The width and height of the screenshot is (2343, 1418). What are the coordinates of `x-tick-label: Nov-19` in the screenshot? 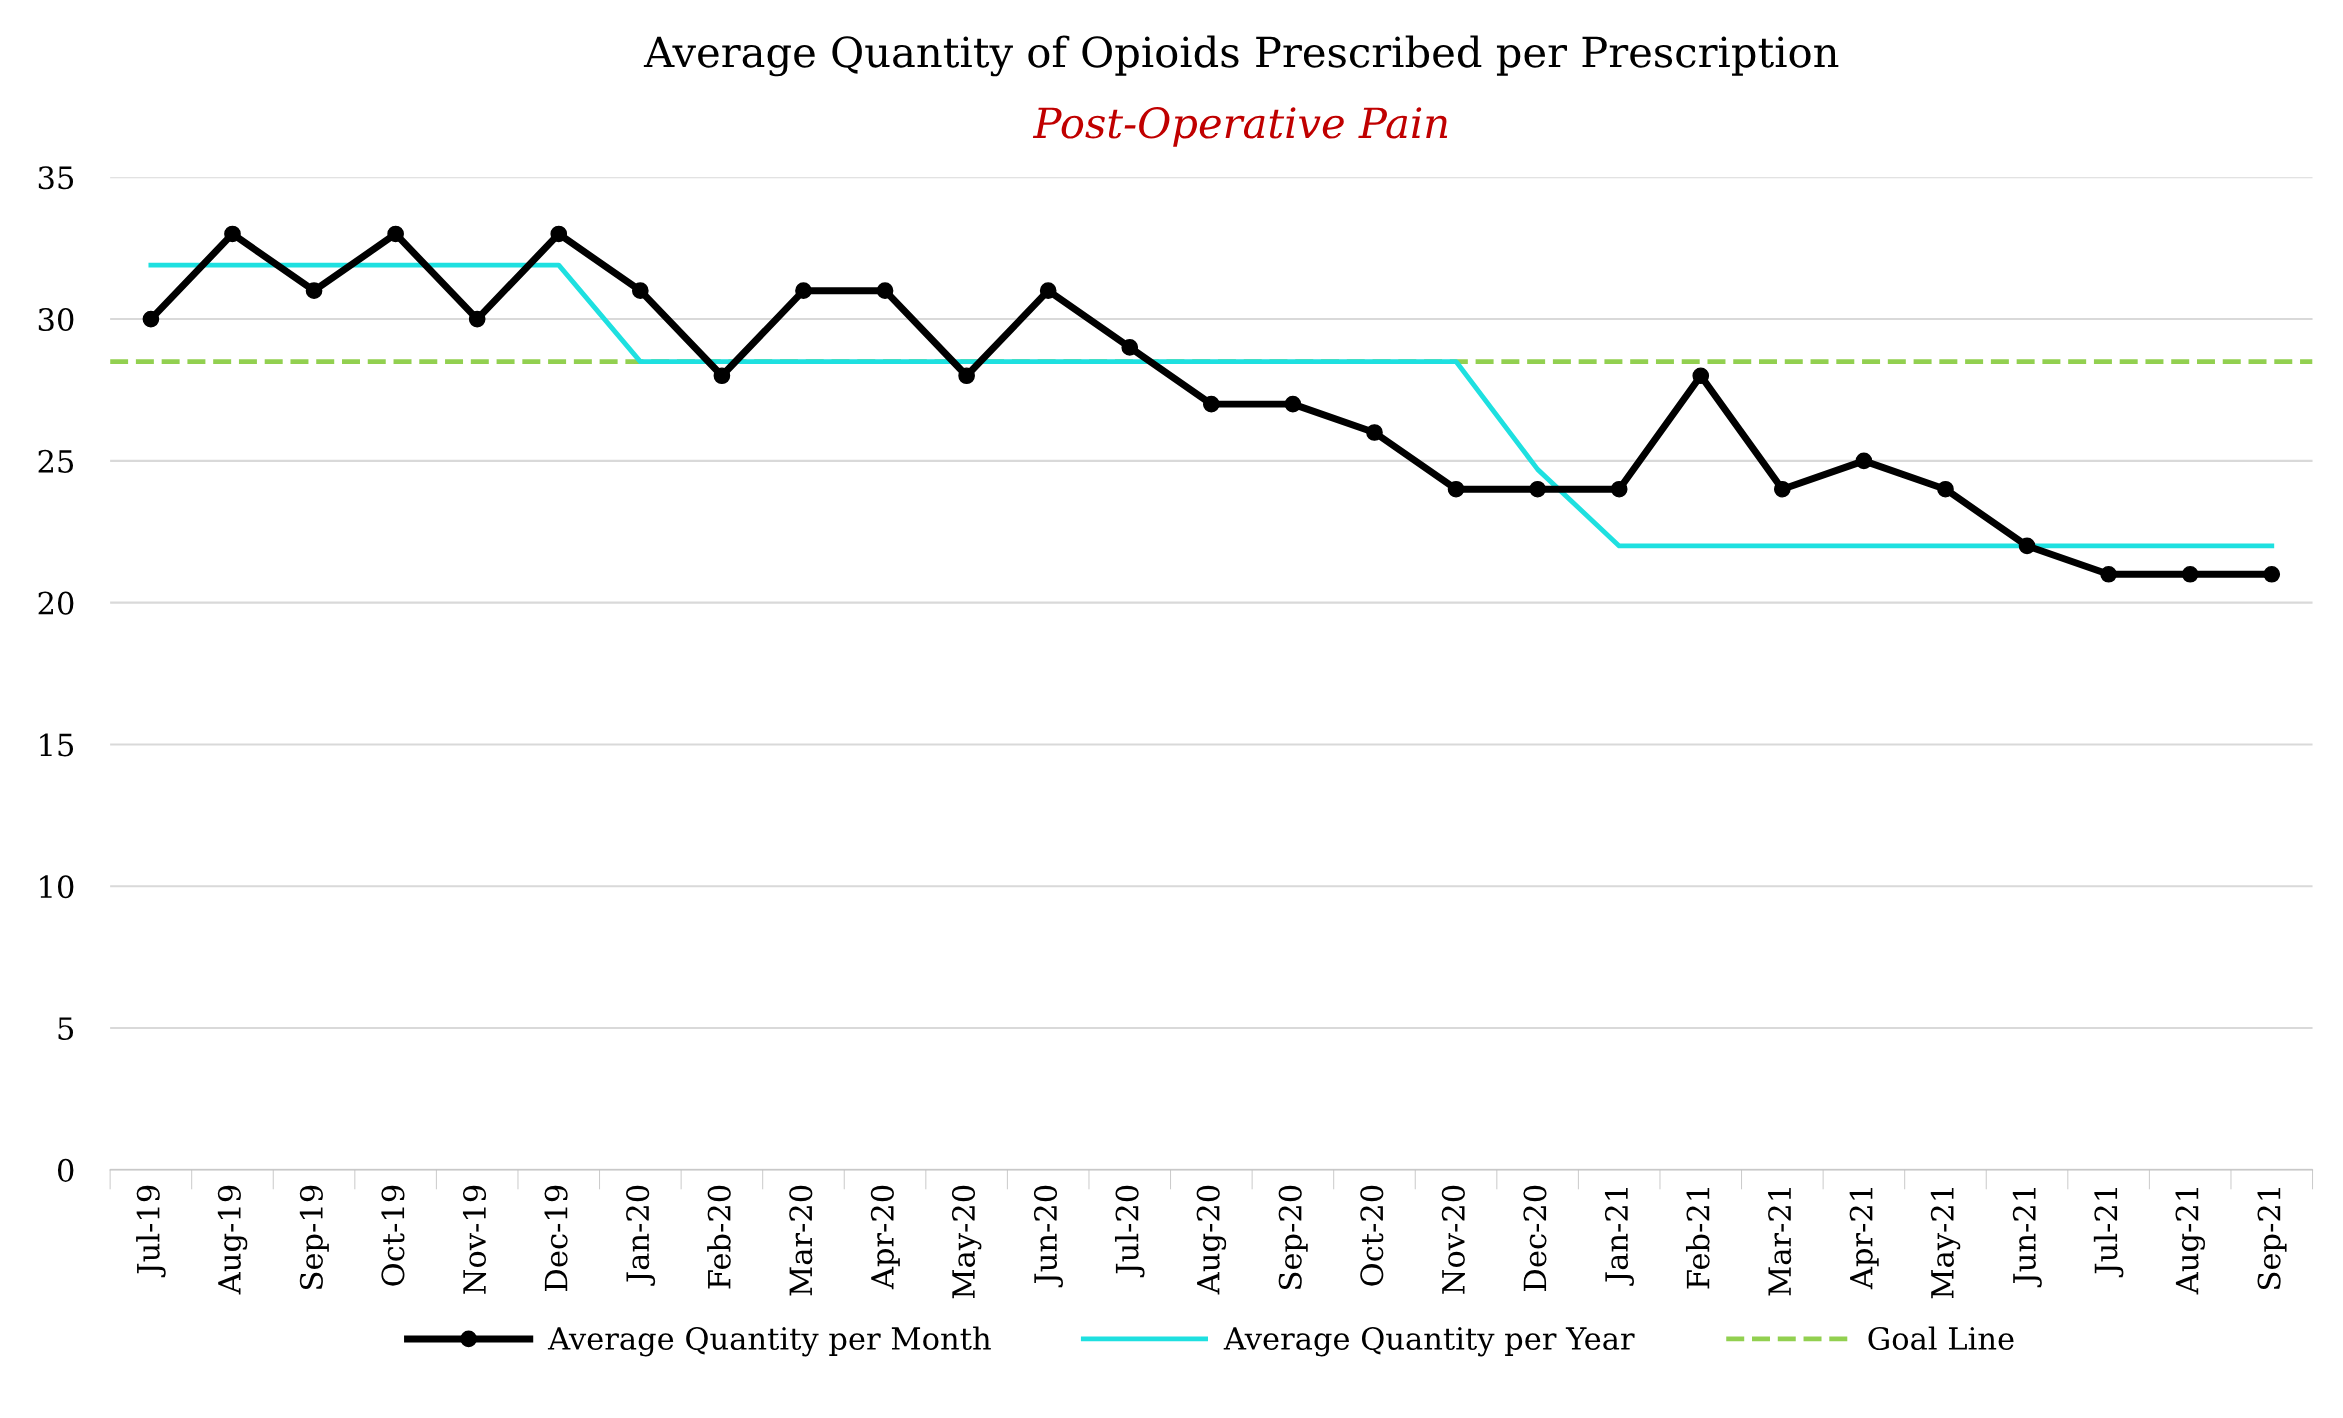 It's located at (474, 1239).